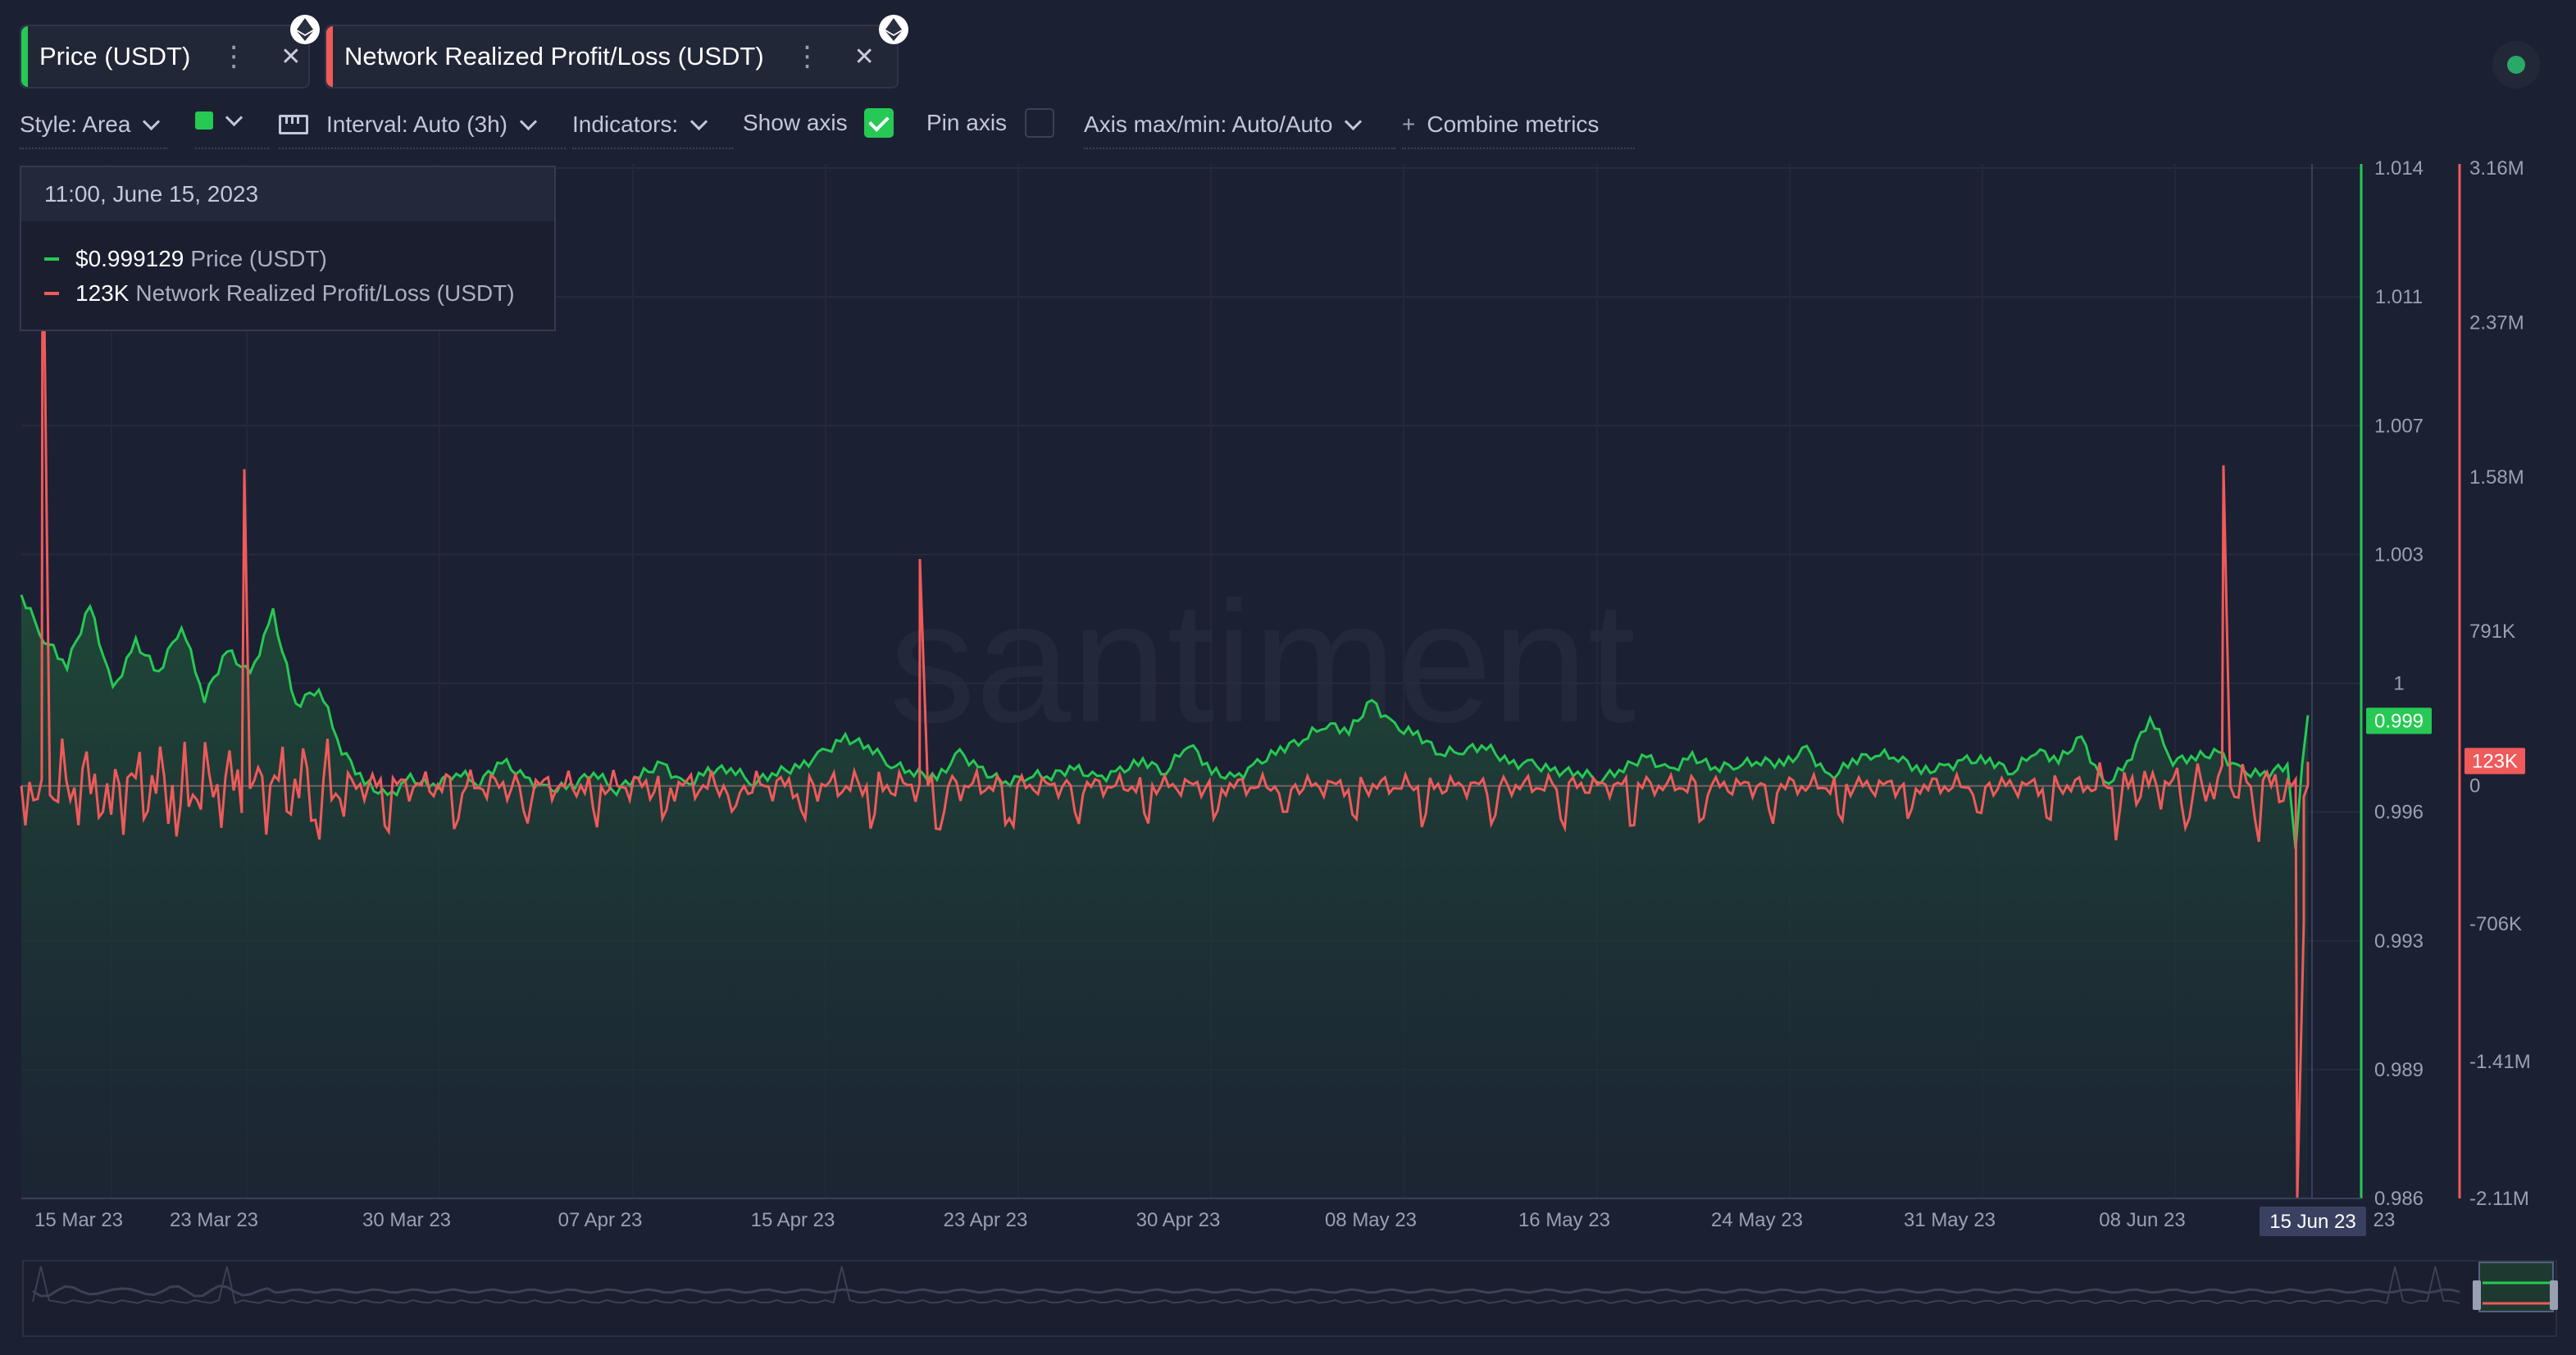 This screenshot has width=2576, height=1355. Describe the element at coordinates (2492, 632) in the screenshot. I see `right-axis-tick-label: 791K` at that location.